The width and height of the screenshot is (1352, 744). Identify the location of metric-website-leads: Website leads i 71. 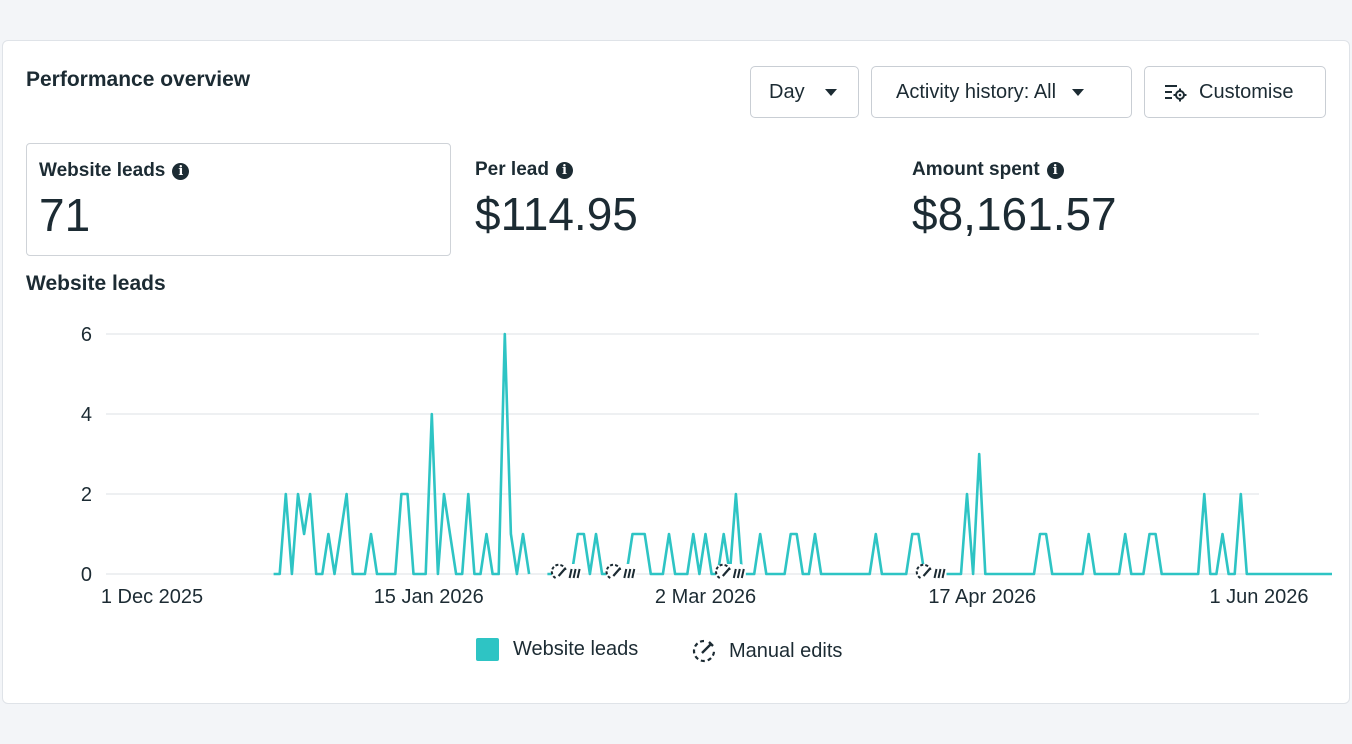
(238, 199).